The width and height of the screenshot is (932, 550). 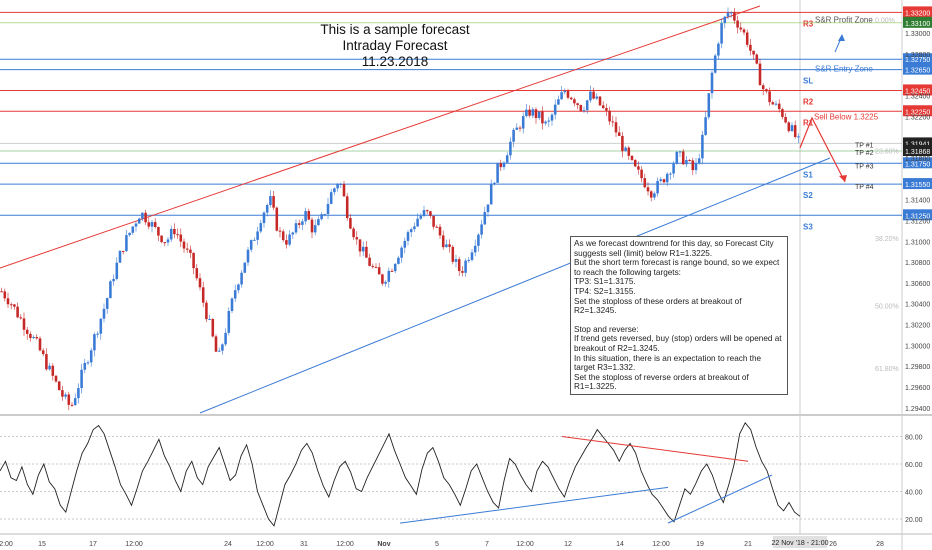 What do you see at coordinates (914, 465) in the screenshot?
I see `rsi-tick-label: 60.00` at bounding box center [914, 465].